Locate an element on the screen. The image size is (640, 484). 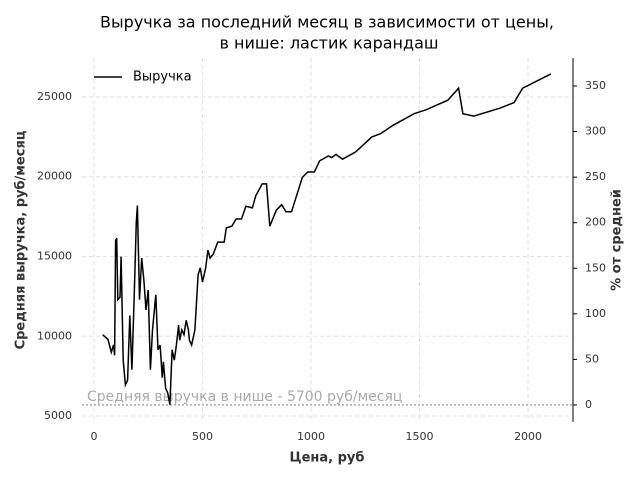
y2-tick-label: 300 is located at coordinates (595, 131).